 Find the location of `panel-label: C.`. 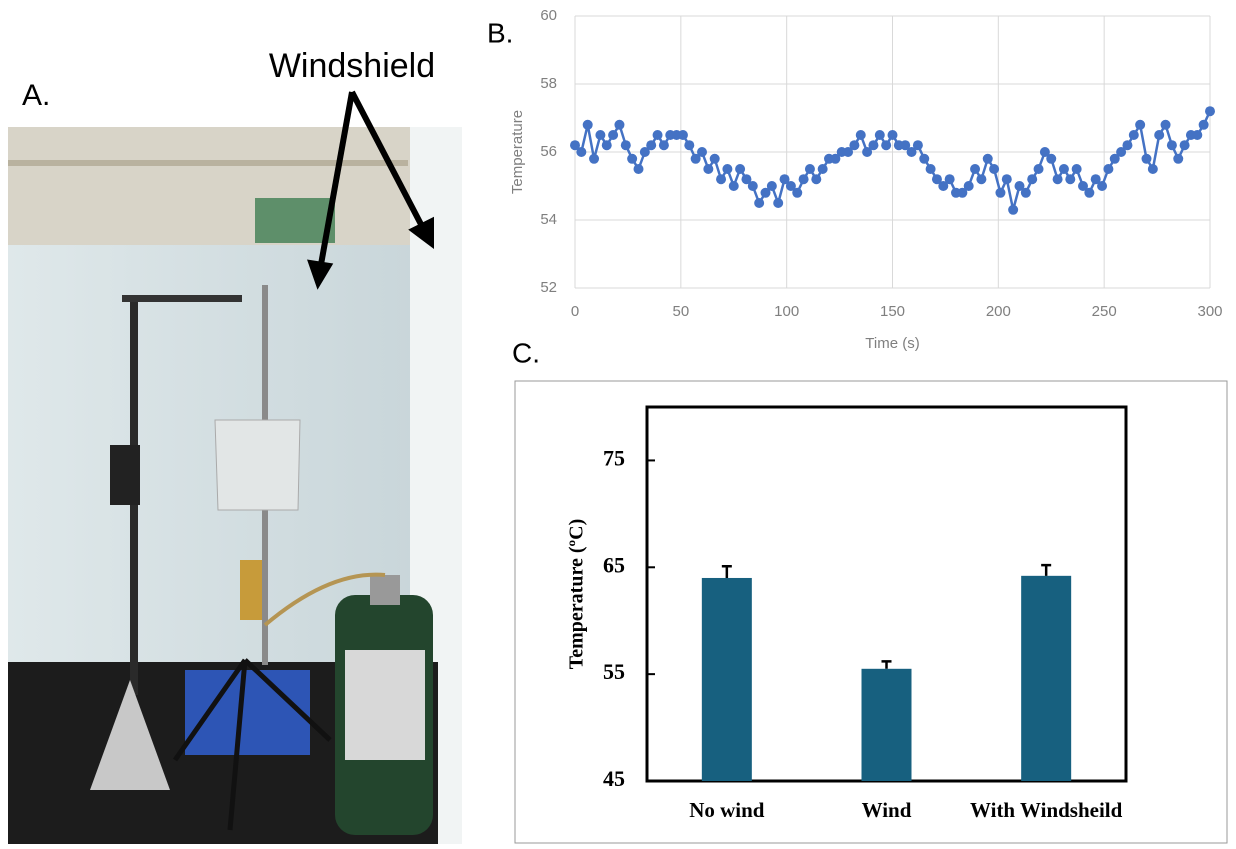

panel-label: C. is located at coordinates (526, 352).